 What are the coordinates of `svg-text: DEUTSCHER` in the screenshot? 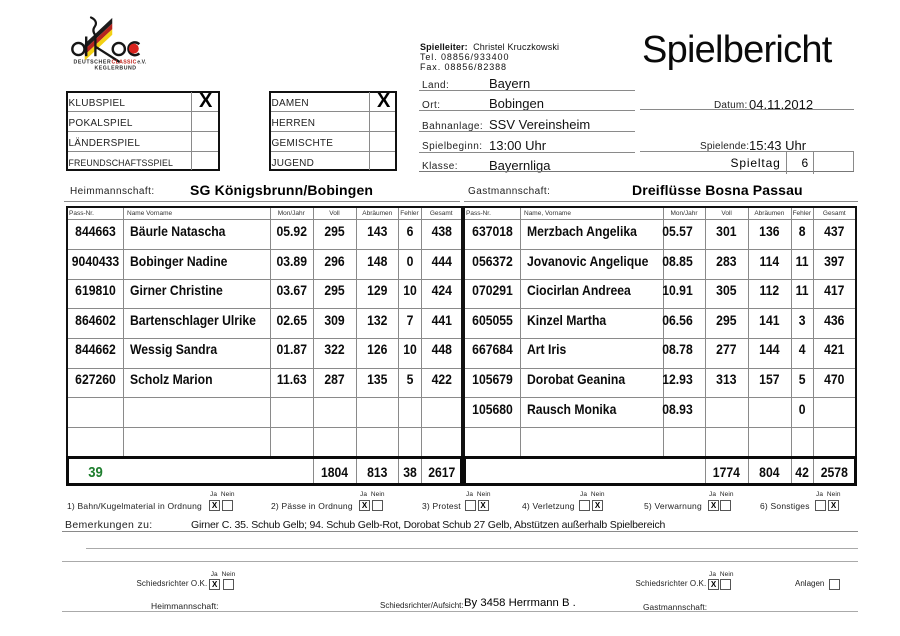 It's located at (93, 63).